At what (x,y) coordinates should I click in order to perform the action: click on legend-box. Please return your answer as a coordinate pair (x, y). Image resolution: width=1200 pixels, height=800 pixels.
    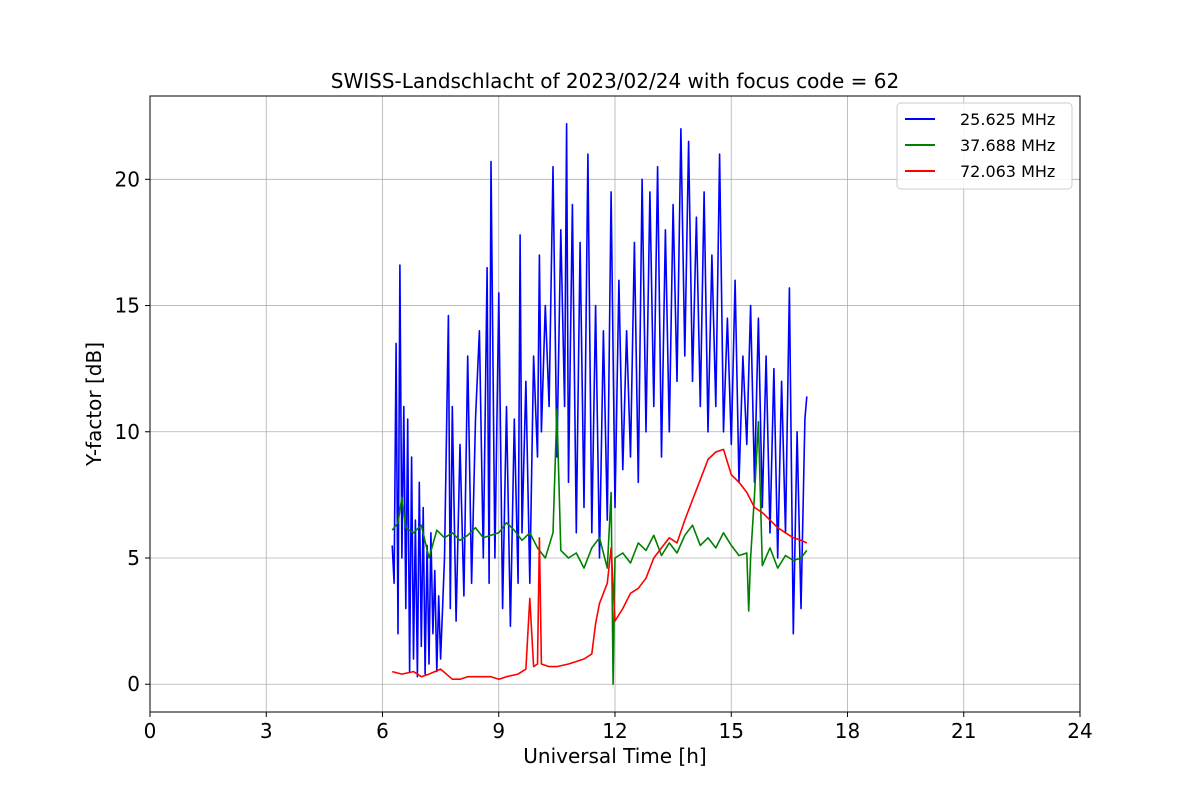
    Looking at the image, I should click on (984, 146).